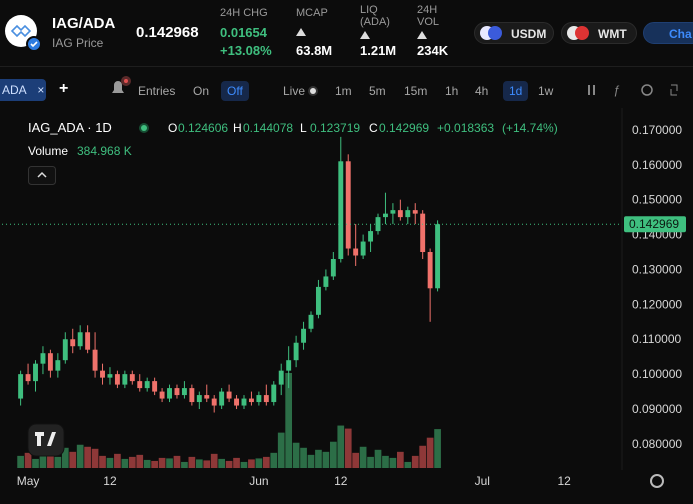  What do you see at coordinates (70, 127) in the screenshot?
I see `chart-title: IAG_ADA · 1D` at bounding box center [70, 127].